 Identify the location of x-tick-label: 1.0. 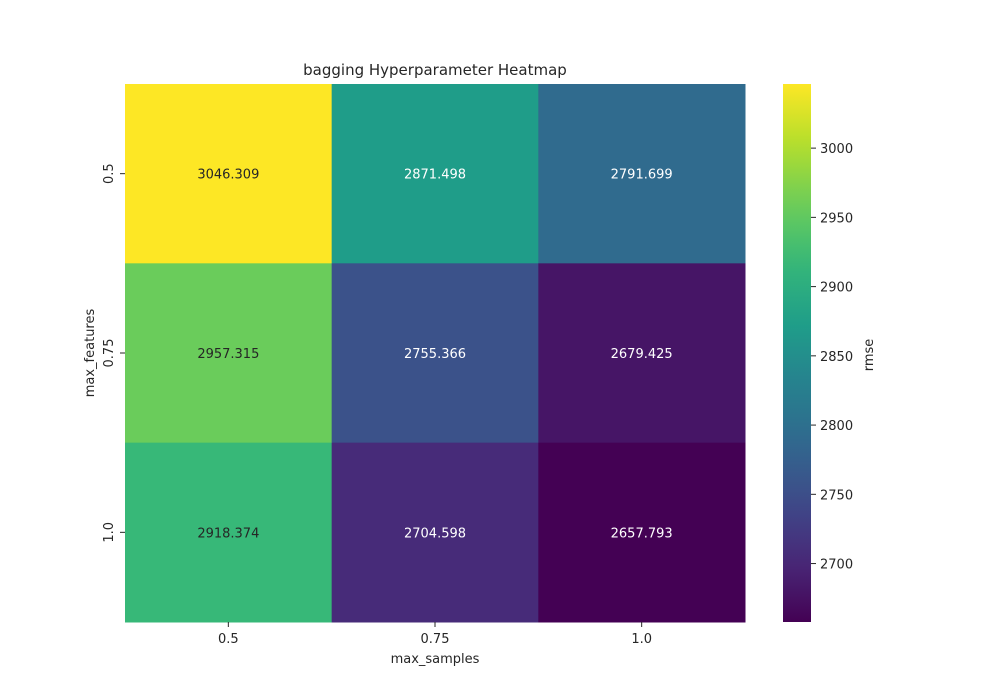
(641, 639).